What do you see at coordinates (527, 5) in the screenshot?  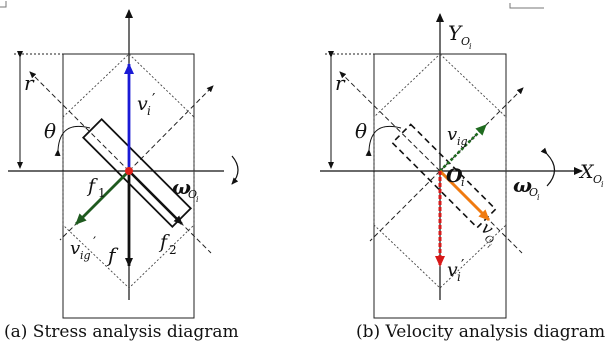 I see `corner-mark-right` at bounding box center [527, 5].